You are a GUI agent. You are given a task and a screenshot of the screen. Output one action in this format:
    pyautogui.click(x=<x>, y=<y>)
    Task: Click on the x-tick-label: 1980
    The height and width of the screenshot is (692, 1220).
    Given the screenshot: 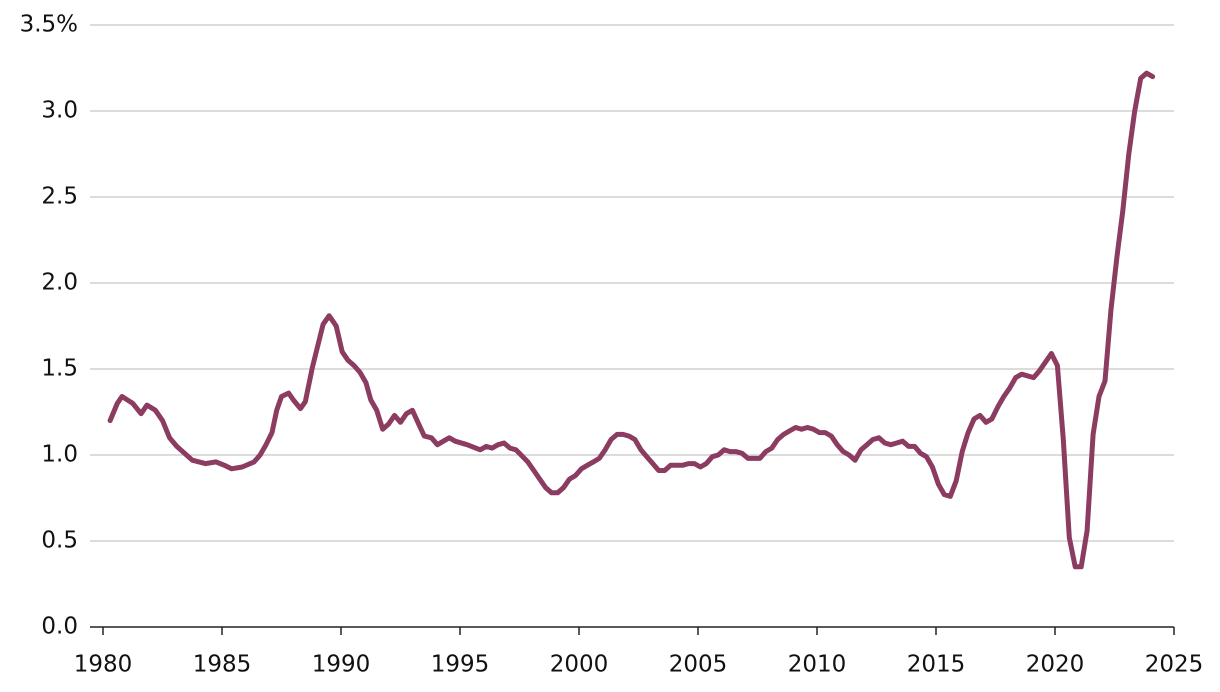 What is the action you would take?
    pyautogui.click(x=103, y=665)
    